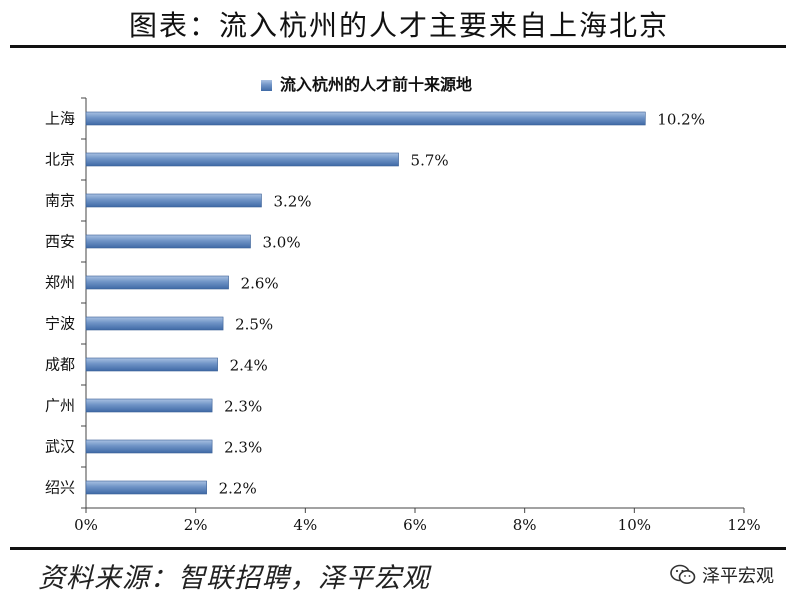 This screenshot has height=605, width=798. Describe the element at coordinates (525, 525) in the screenshot. I see `x-tick-label: 8%` at that location.